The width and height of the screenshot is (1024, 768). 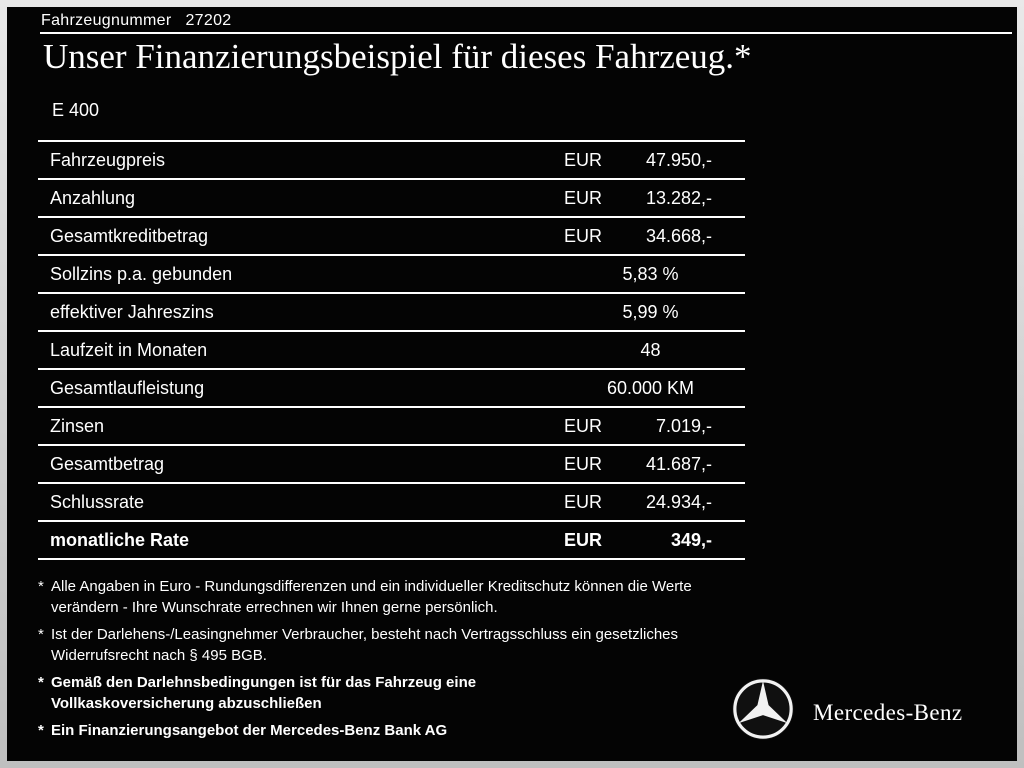 I want to click on vehicle-number: Fahrzeugnummer 27202, so click(x=136, y=21).